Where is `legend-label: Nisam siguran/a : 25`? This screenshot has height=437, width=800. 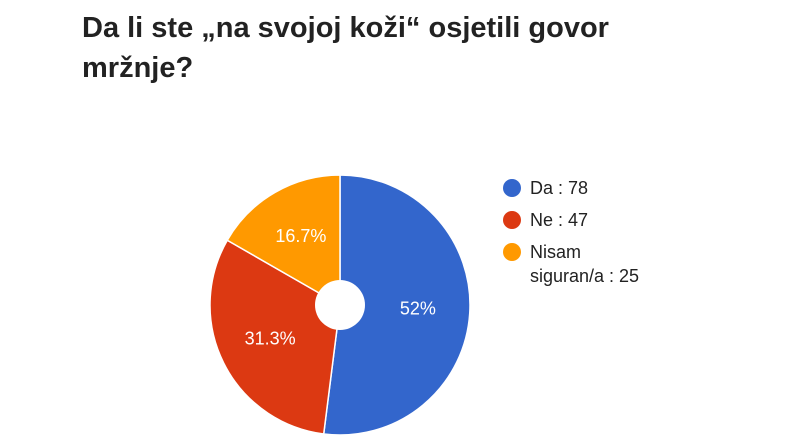 legend-label: Nisam siguran/a : 25 is located at coordinates (585, 264).